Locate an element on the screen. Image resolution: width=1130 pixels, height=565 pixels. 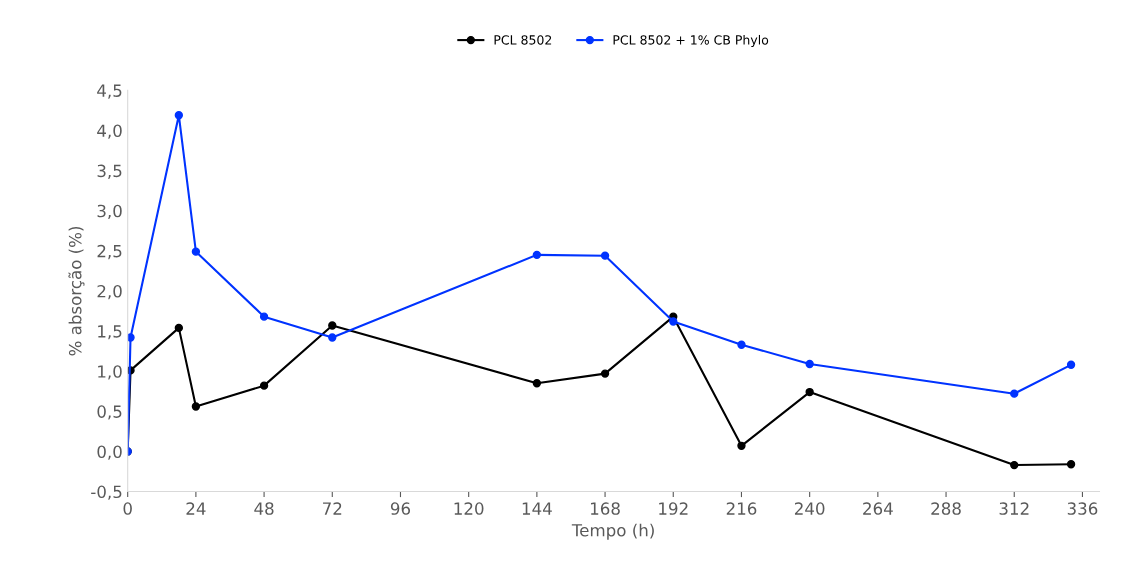
legend-label: PCL 8502 is located at coordinates (523, 40).